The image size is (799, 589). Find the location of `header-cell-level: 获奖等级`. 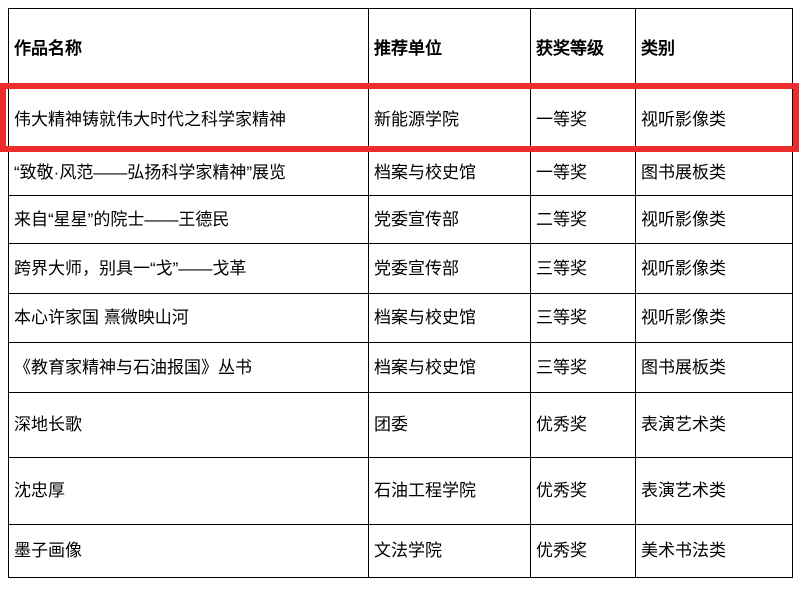

header-cell-level: 获奖等级 is located at coordinates (583, 48).